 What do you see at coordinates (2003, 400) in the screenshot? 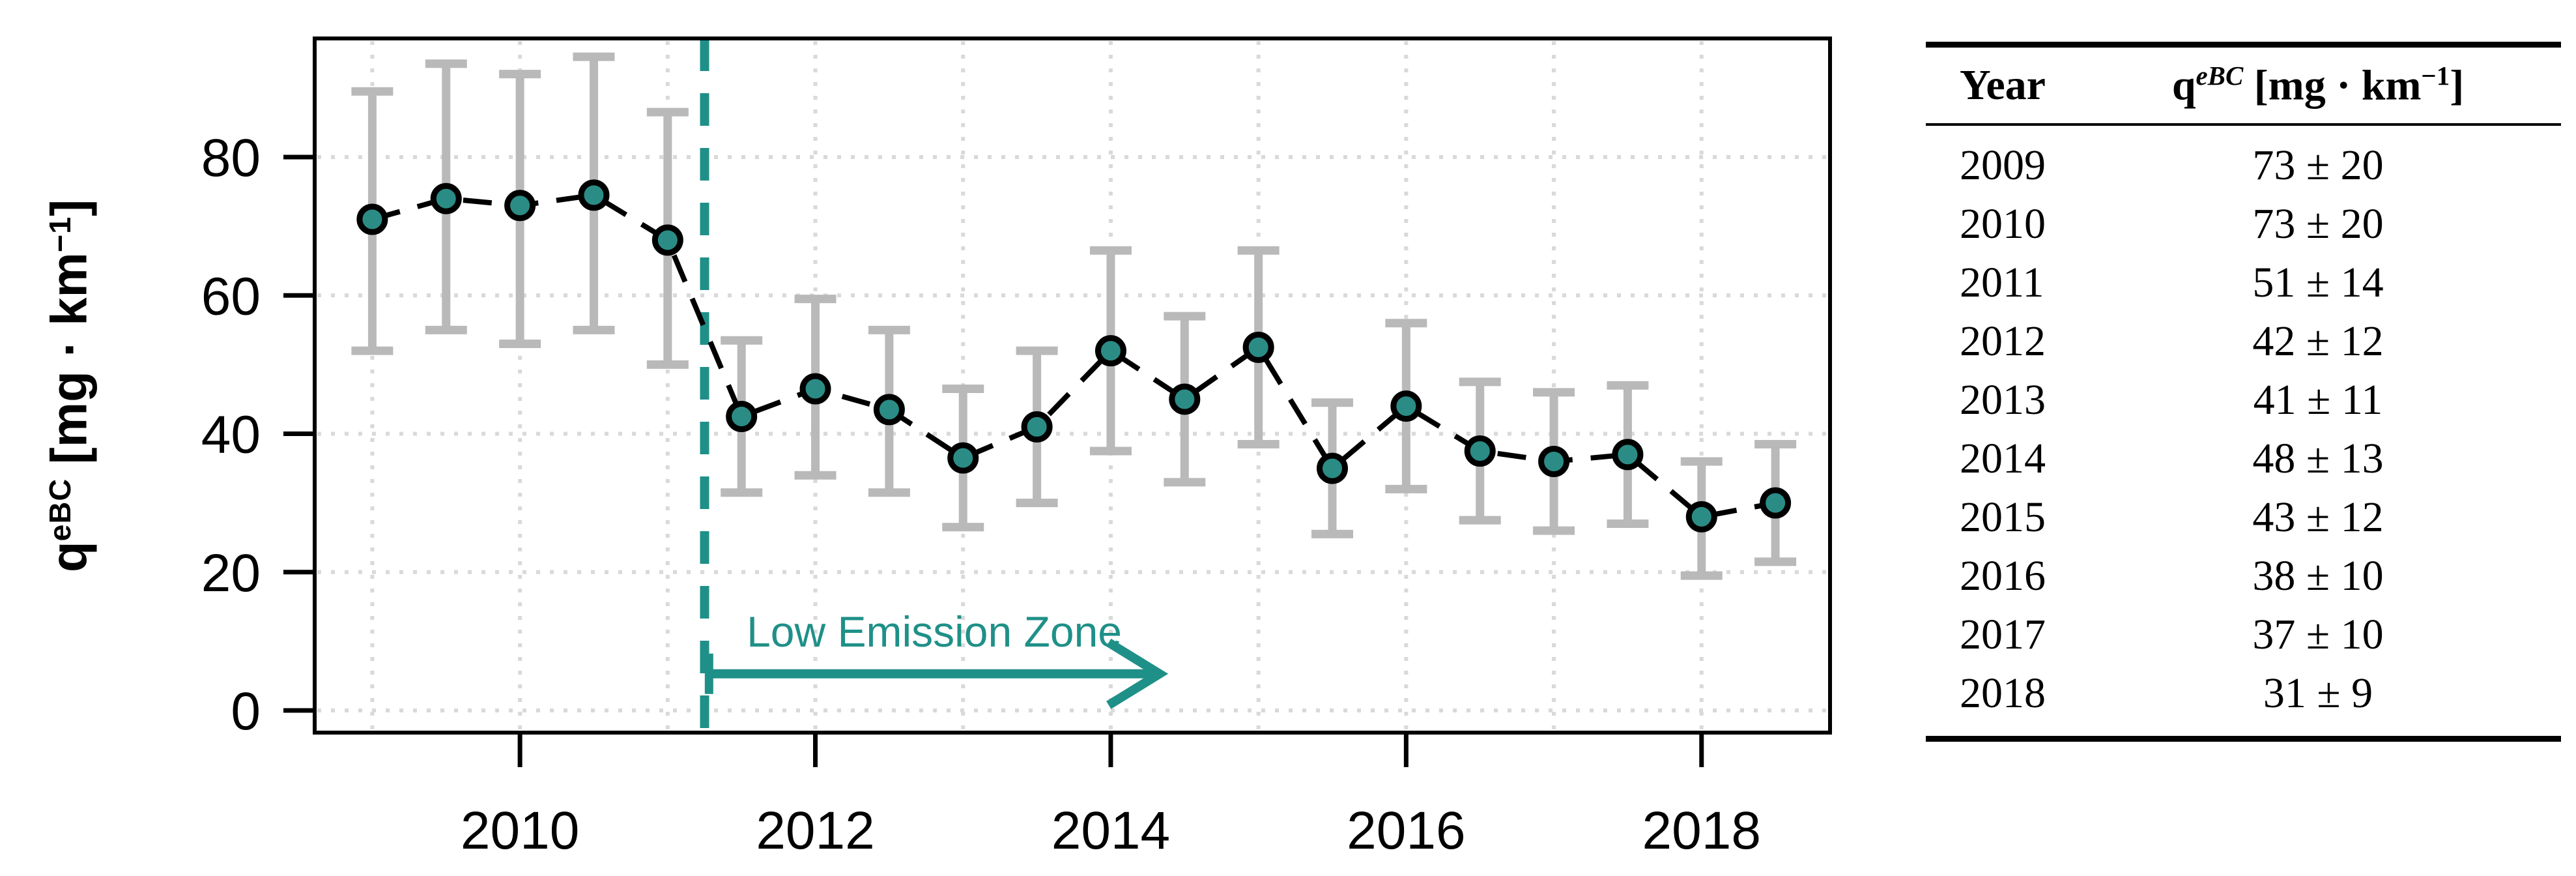
I see `table-cell-year: 2013` at bounding box center [2003, 400].